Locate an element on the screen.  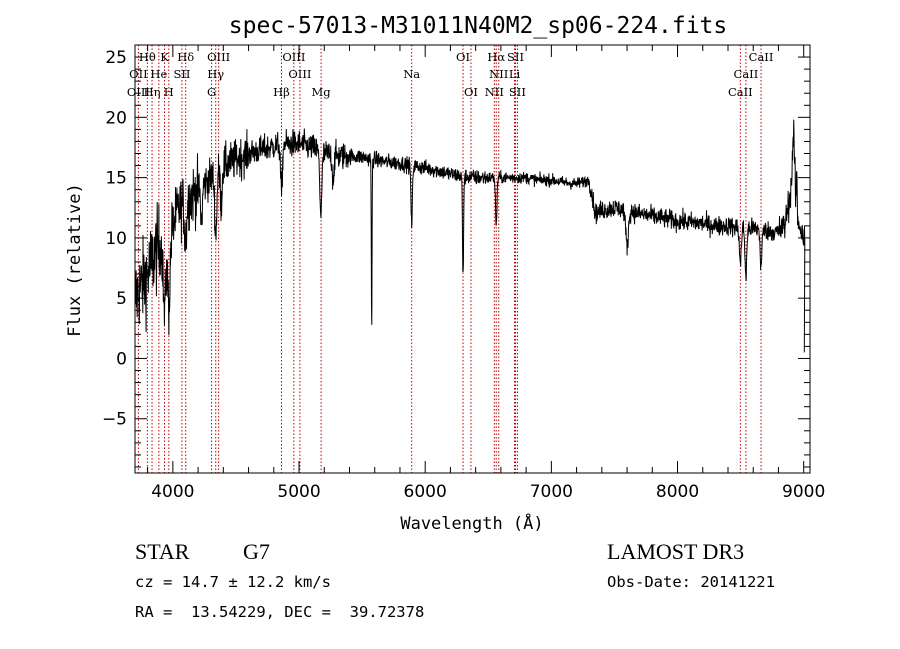
object-subclass: G7 is located at coordinates (256, 551).